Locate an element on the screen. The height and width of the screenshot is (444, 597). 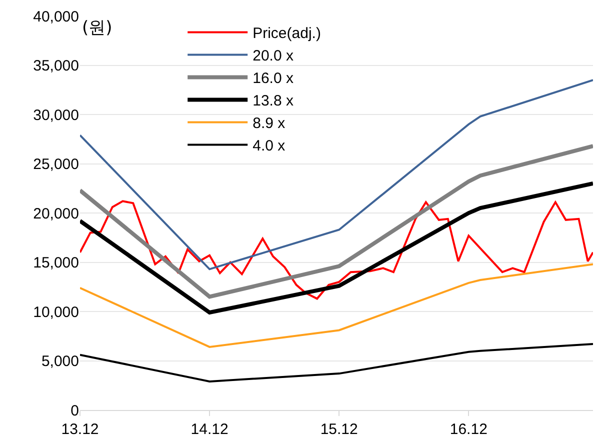
x-tick-label: 14.12 is located at coordinates (209, 429).